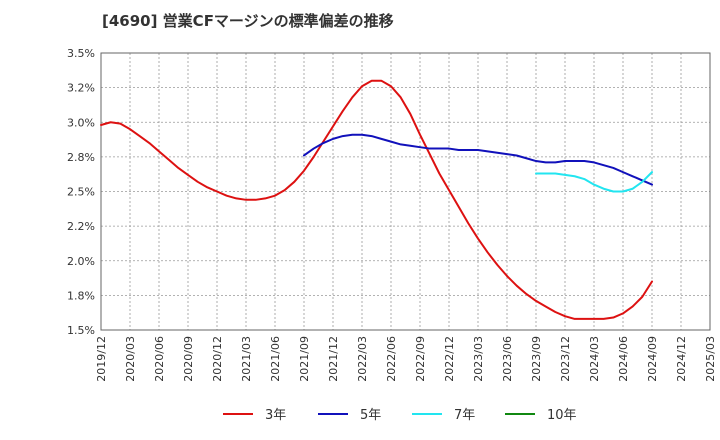 The width and height of the screenshot is (720, 440). What do you see at coordinates (333, 359) in the screenshot?
I see `x-tick-label: 2021/12` at bounding box center [333, 359].